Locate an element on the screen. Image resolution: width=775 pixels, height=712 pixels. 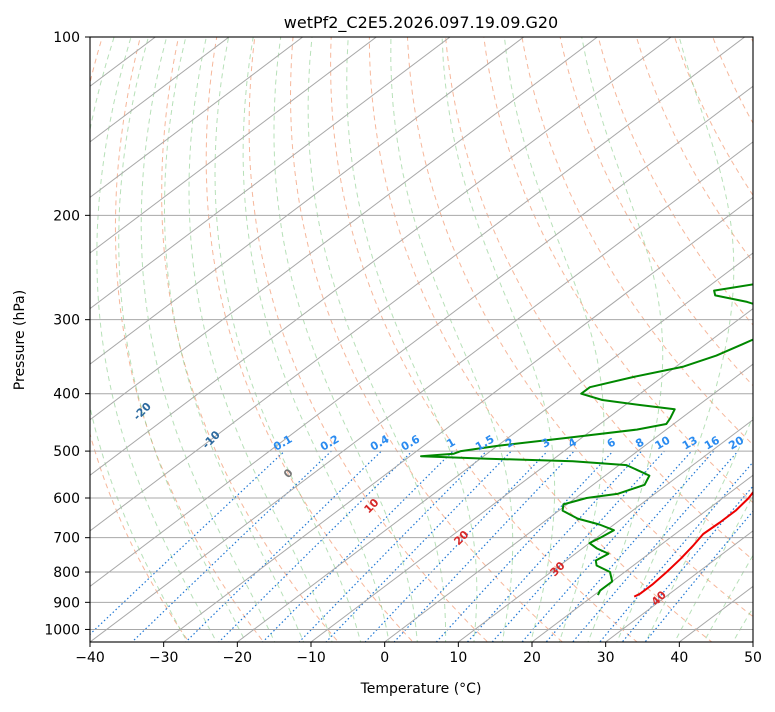
x-tick-label: 0 is located at coordinates (384, 658).